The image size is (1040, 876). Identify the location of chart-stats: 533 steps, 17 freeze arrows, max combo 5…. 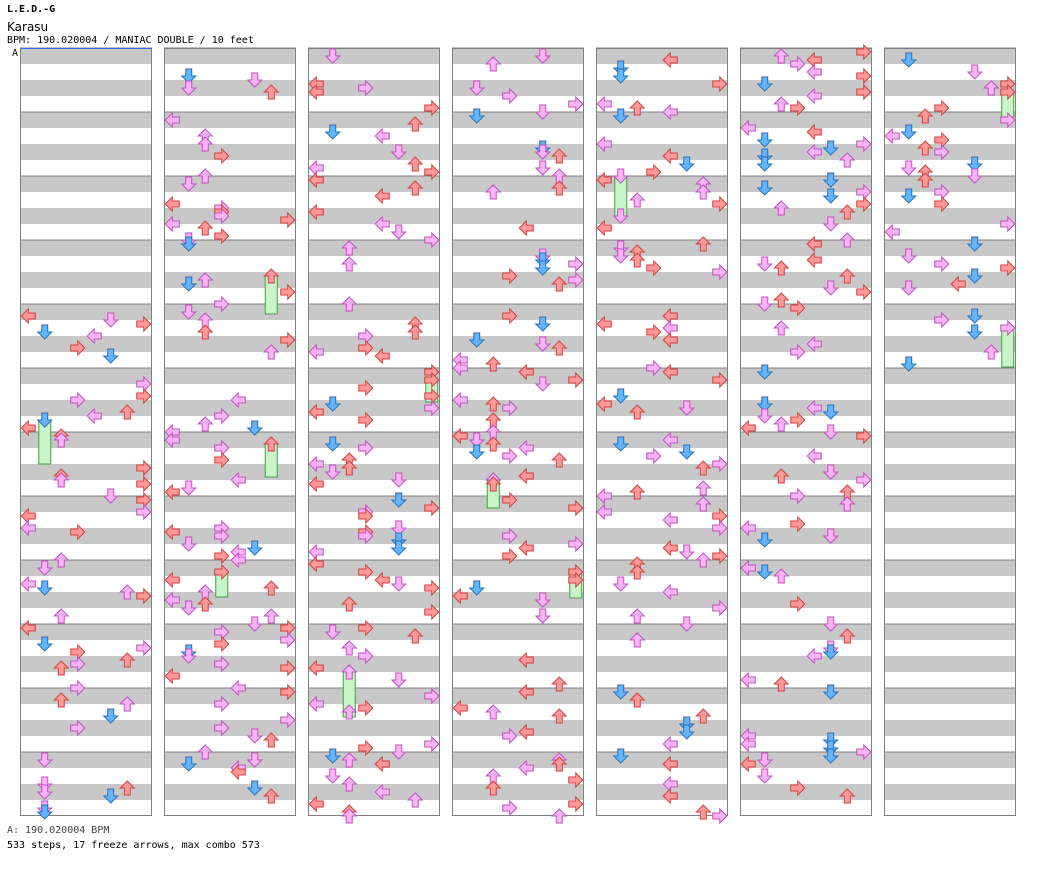
(133, 845).